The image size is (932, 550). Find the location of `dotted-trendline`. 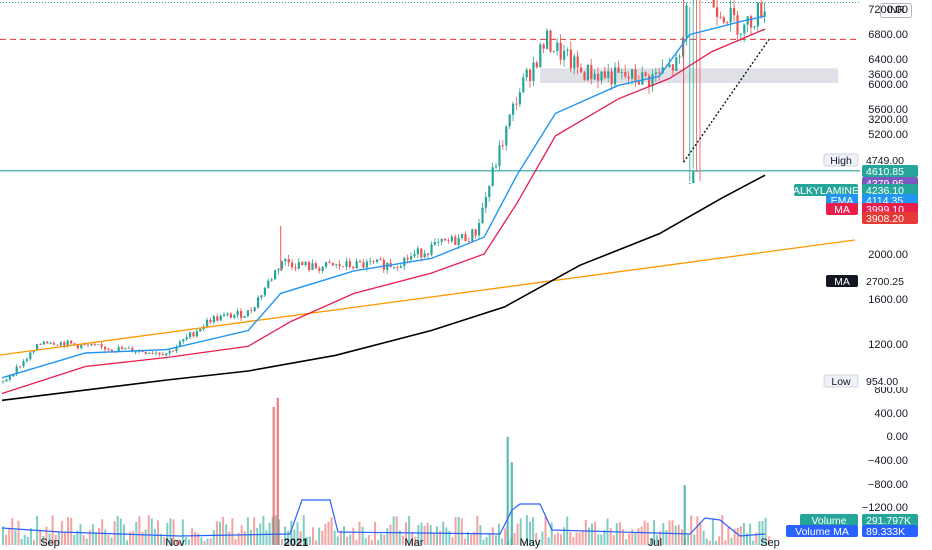

dotted-trendline is located at coordinates (727, 100).